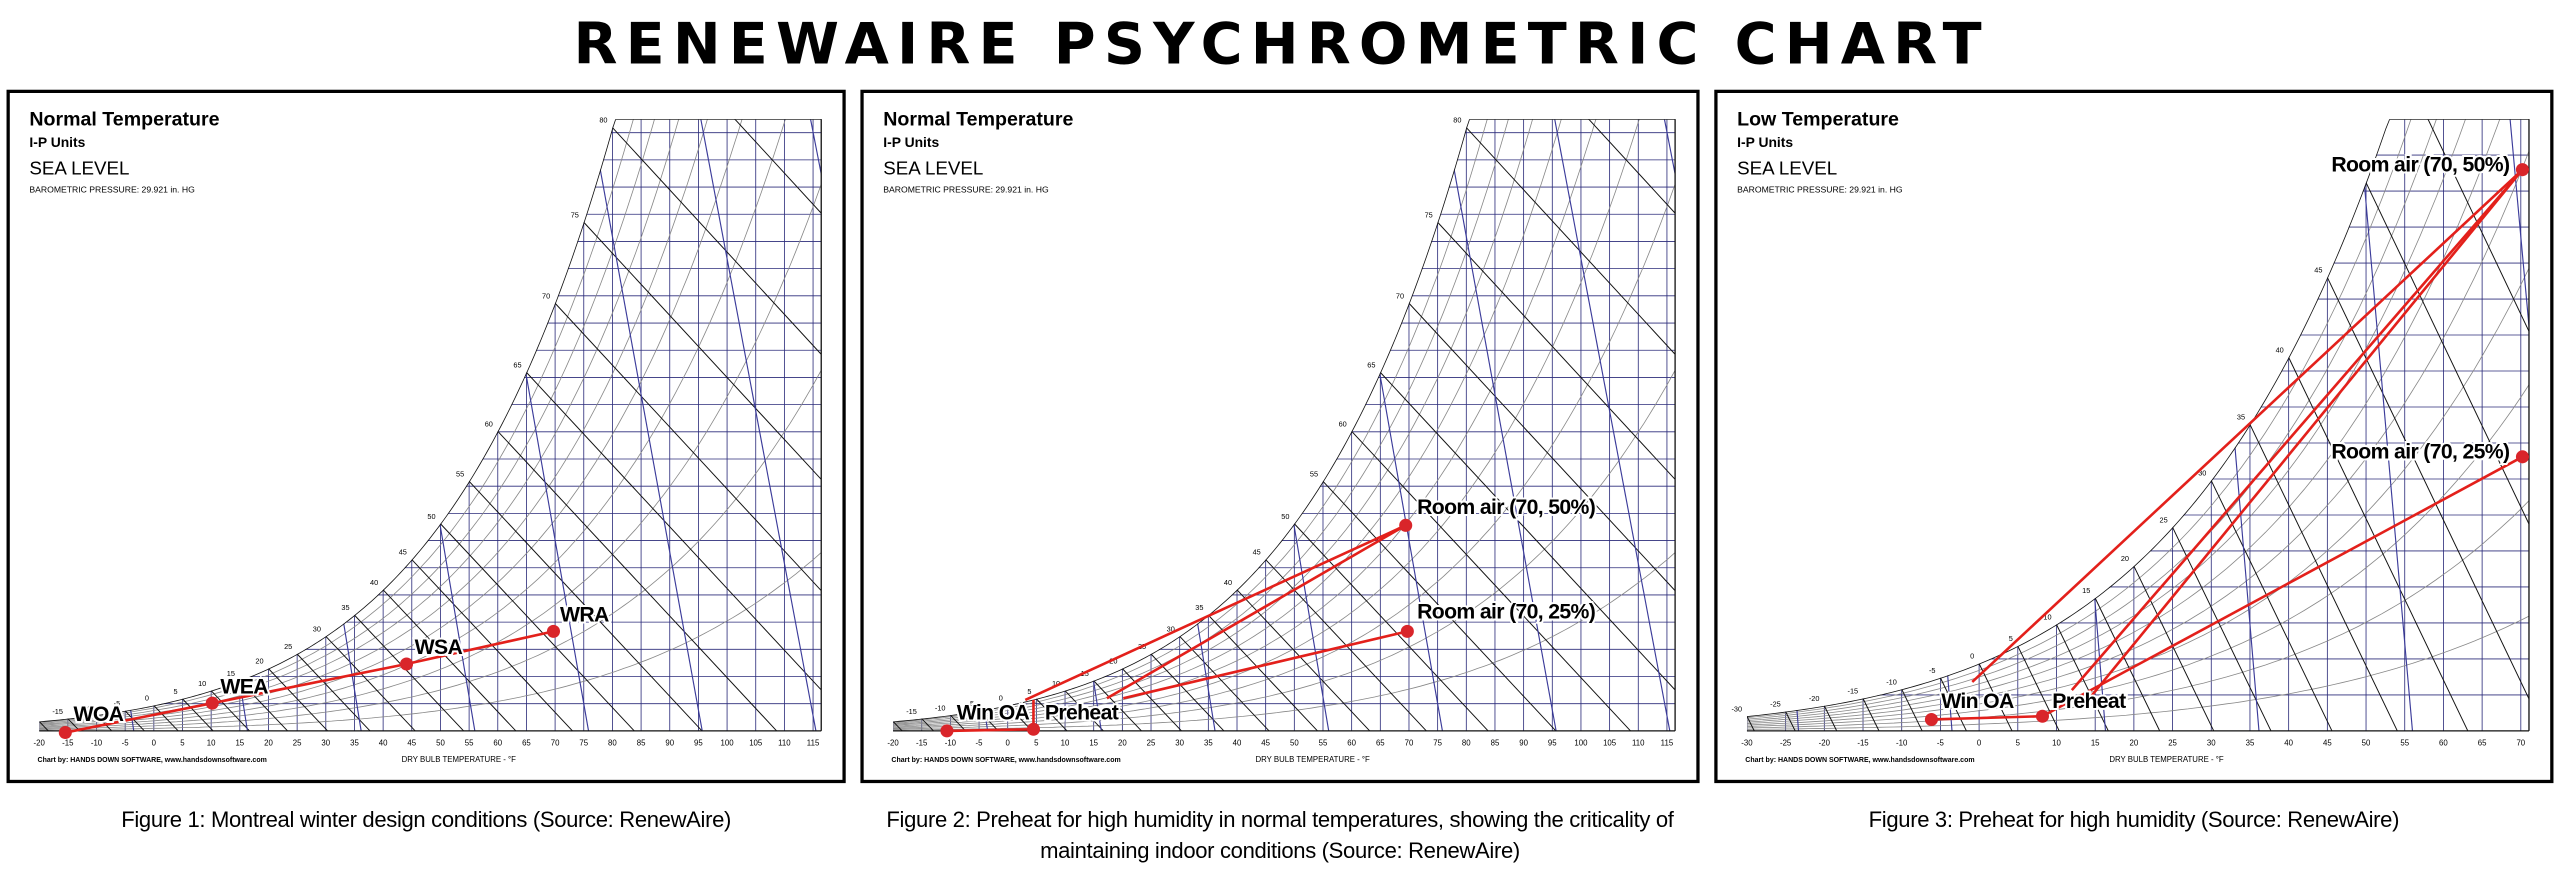 The height and width of the screenshot is (881, 2560). What do you see at coordinates (698, 743) in the screenshot?
I see `x-tick-label: 95` at bounding box center [698, 743].